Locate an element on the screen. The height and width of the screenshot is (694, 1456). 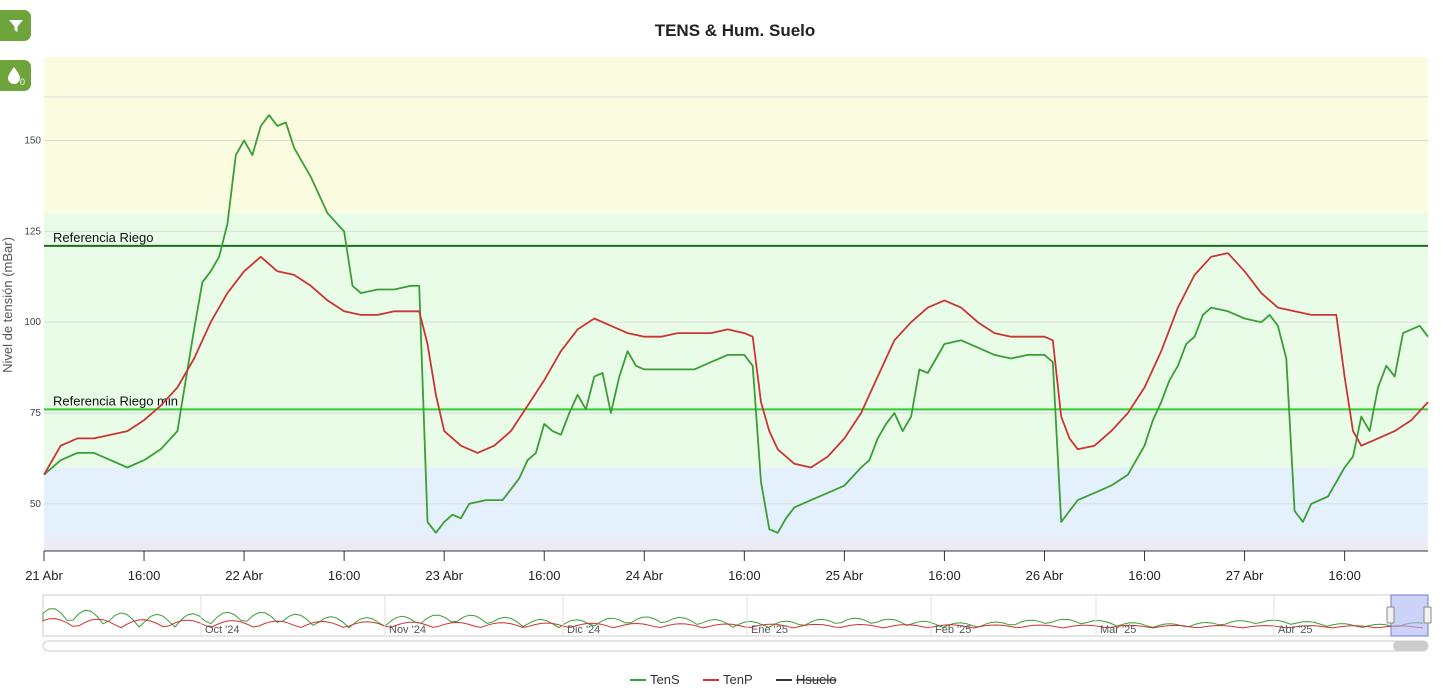
chart-title: TENS & Hum. Suelo is located at coordinates (735, 30).